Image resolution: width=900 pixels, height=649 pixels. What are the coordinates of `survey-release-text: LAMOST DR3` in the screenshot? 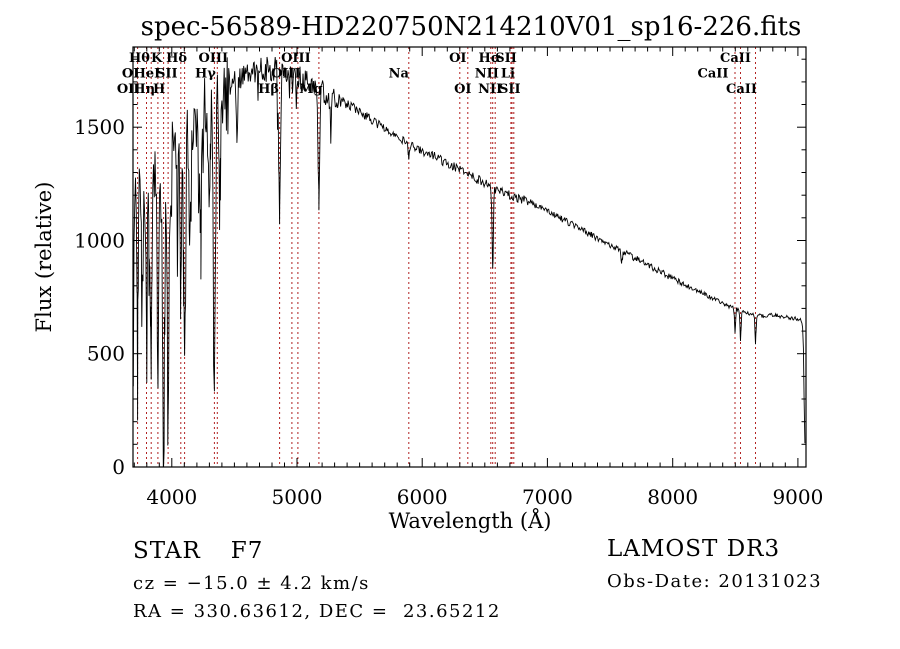 It's located at (694, 549).